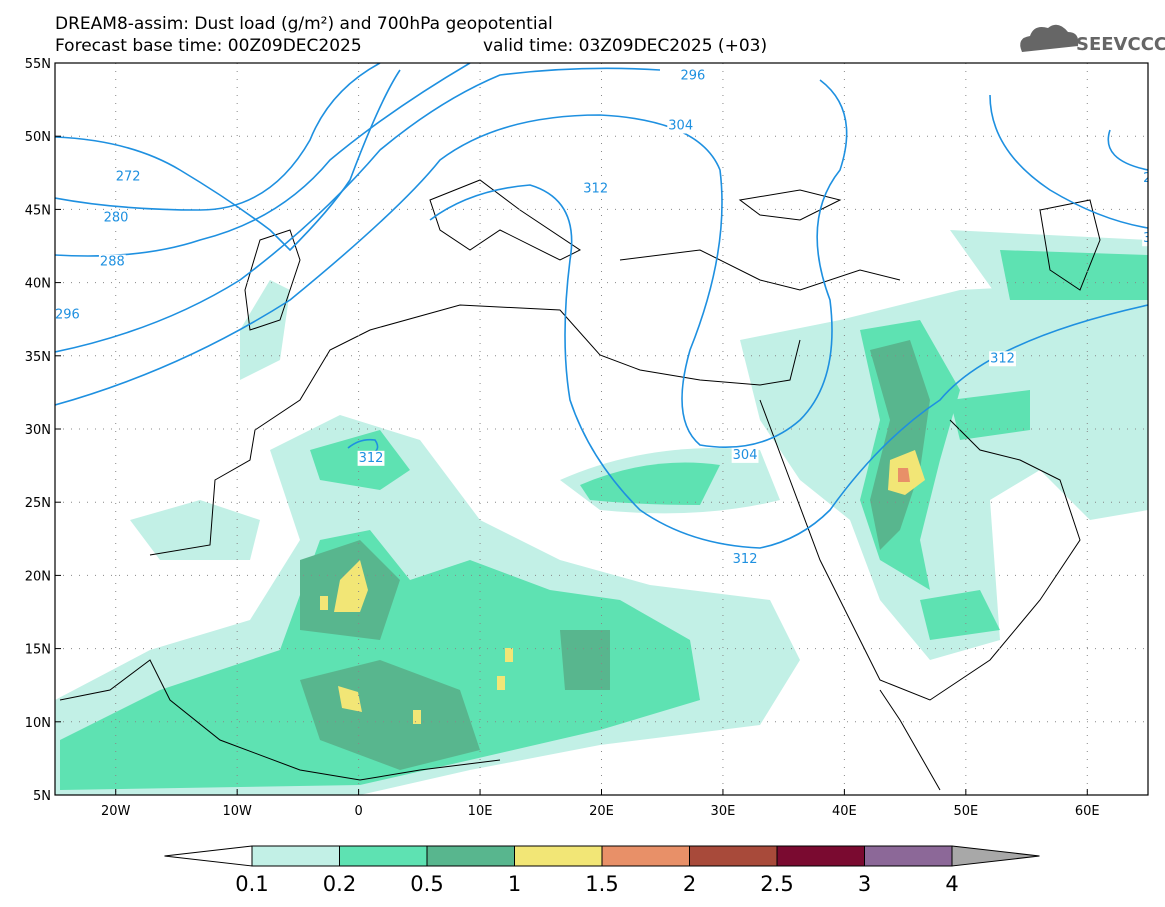  Describe the element at coordinates (1087, 811) in the screenshot. I see `lon-tick-label: 60E` at that location.